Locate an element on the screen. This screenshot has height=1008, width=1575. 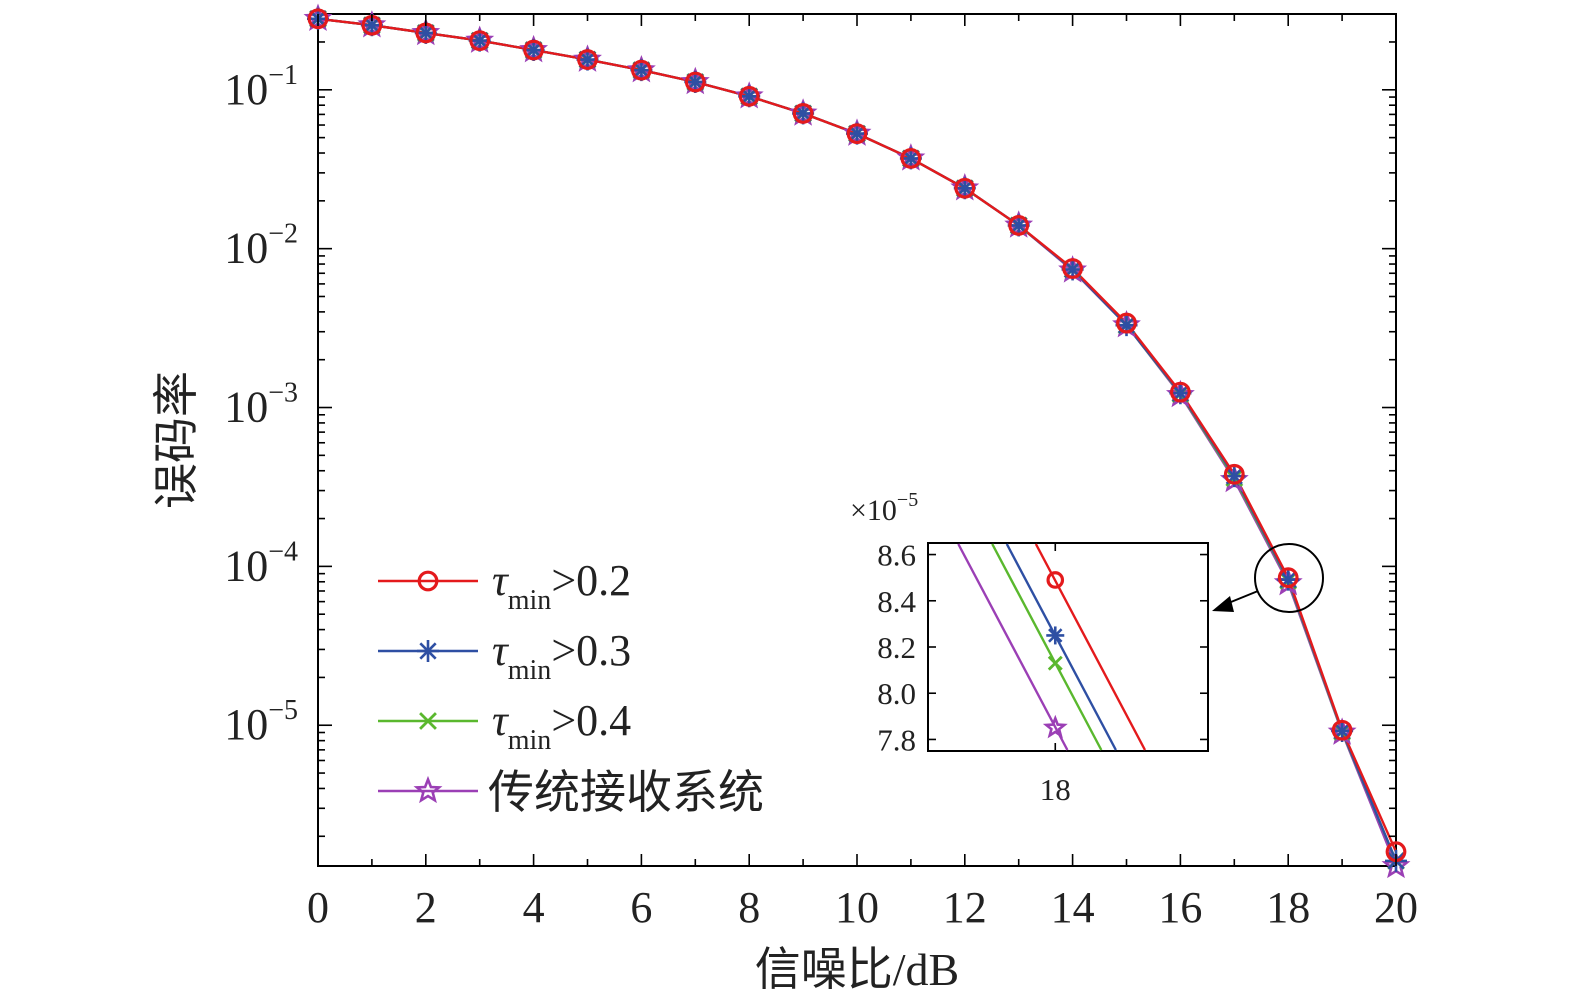
legend-marker-star-shape is located at coordinates (428, 789).